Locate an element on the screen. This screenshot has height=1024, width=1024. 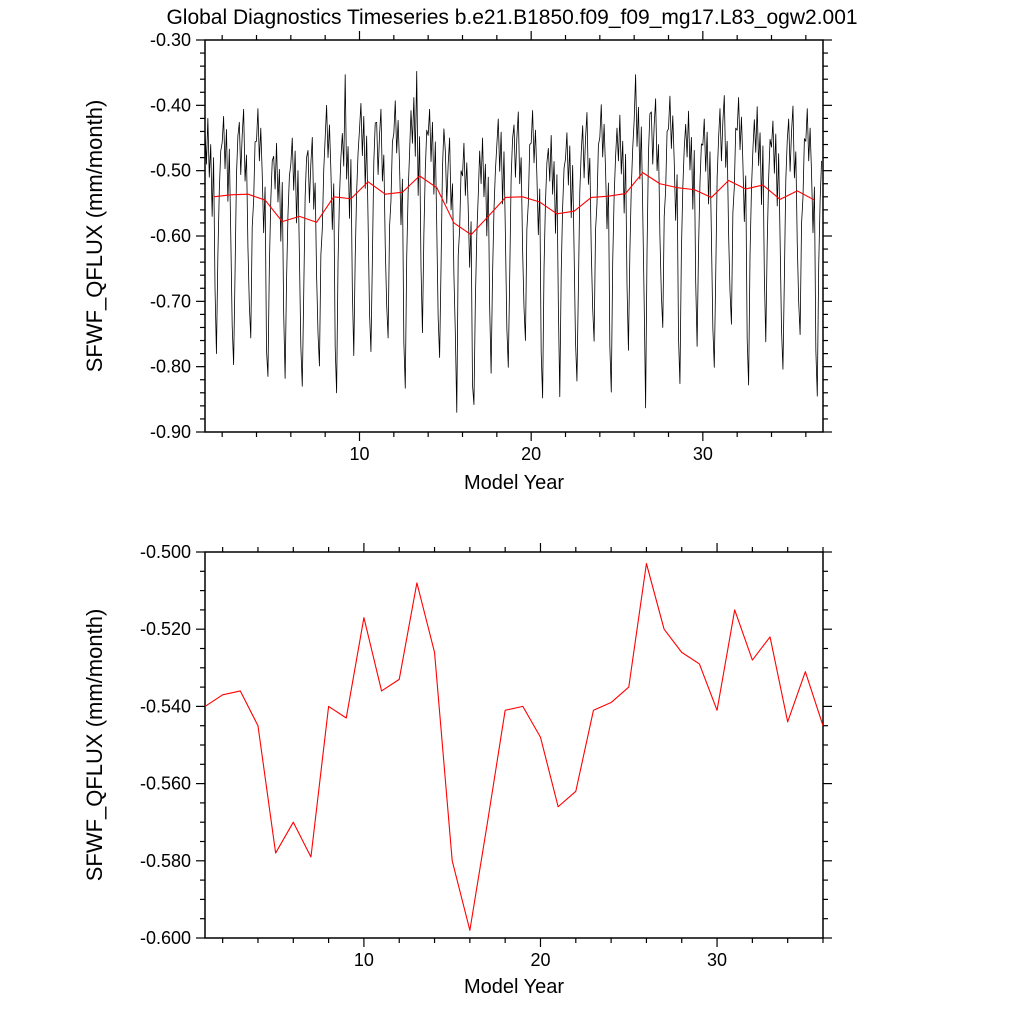
bottom-chart-y-tick-label: -0.600 is located at coordinates (165, 938).